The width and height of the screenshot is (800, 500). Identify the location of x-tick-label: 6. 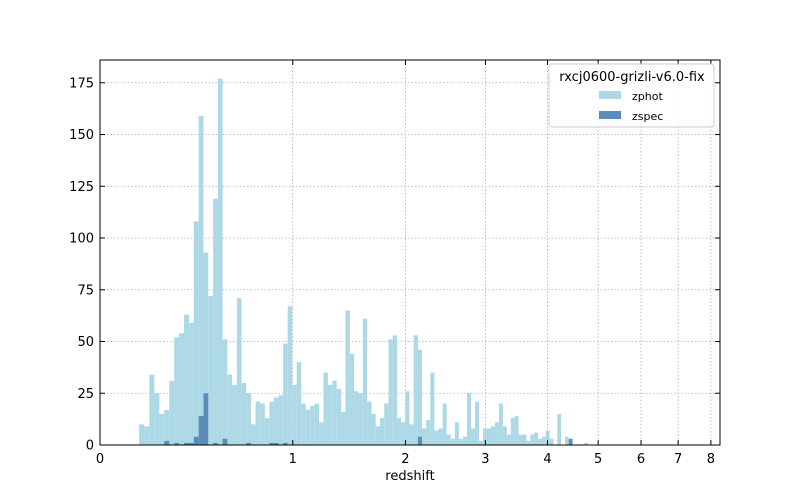
(641, 459).